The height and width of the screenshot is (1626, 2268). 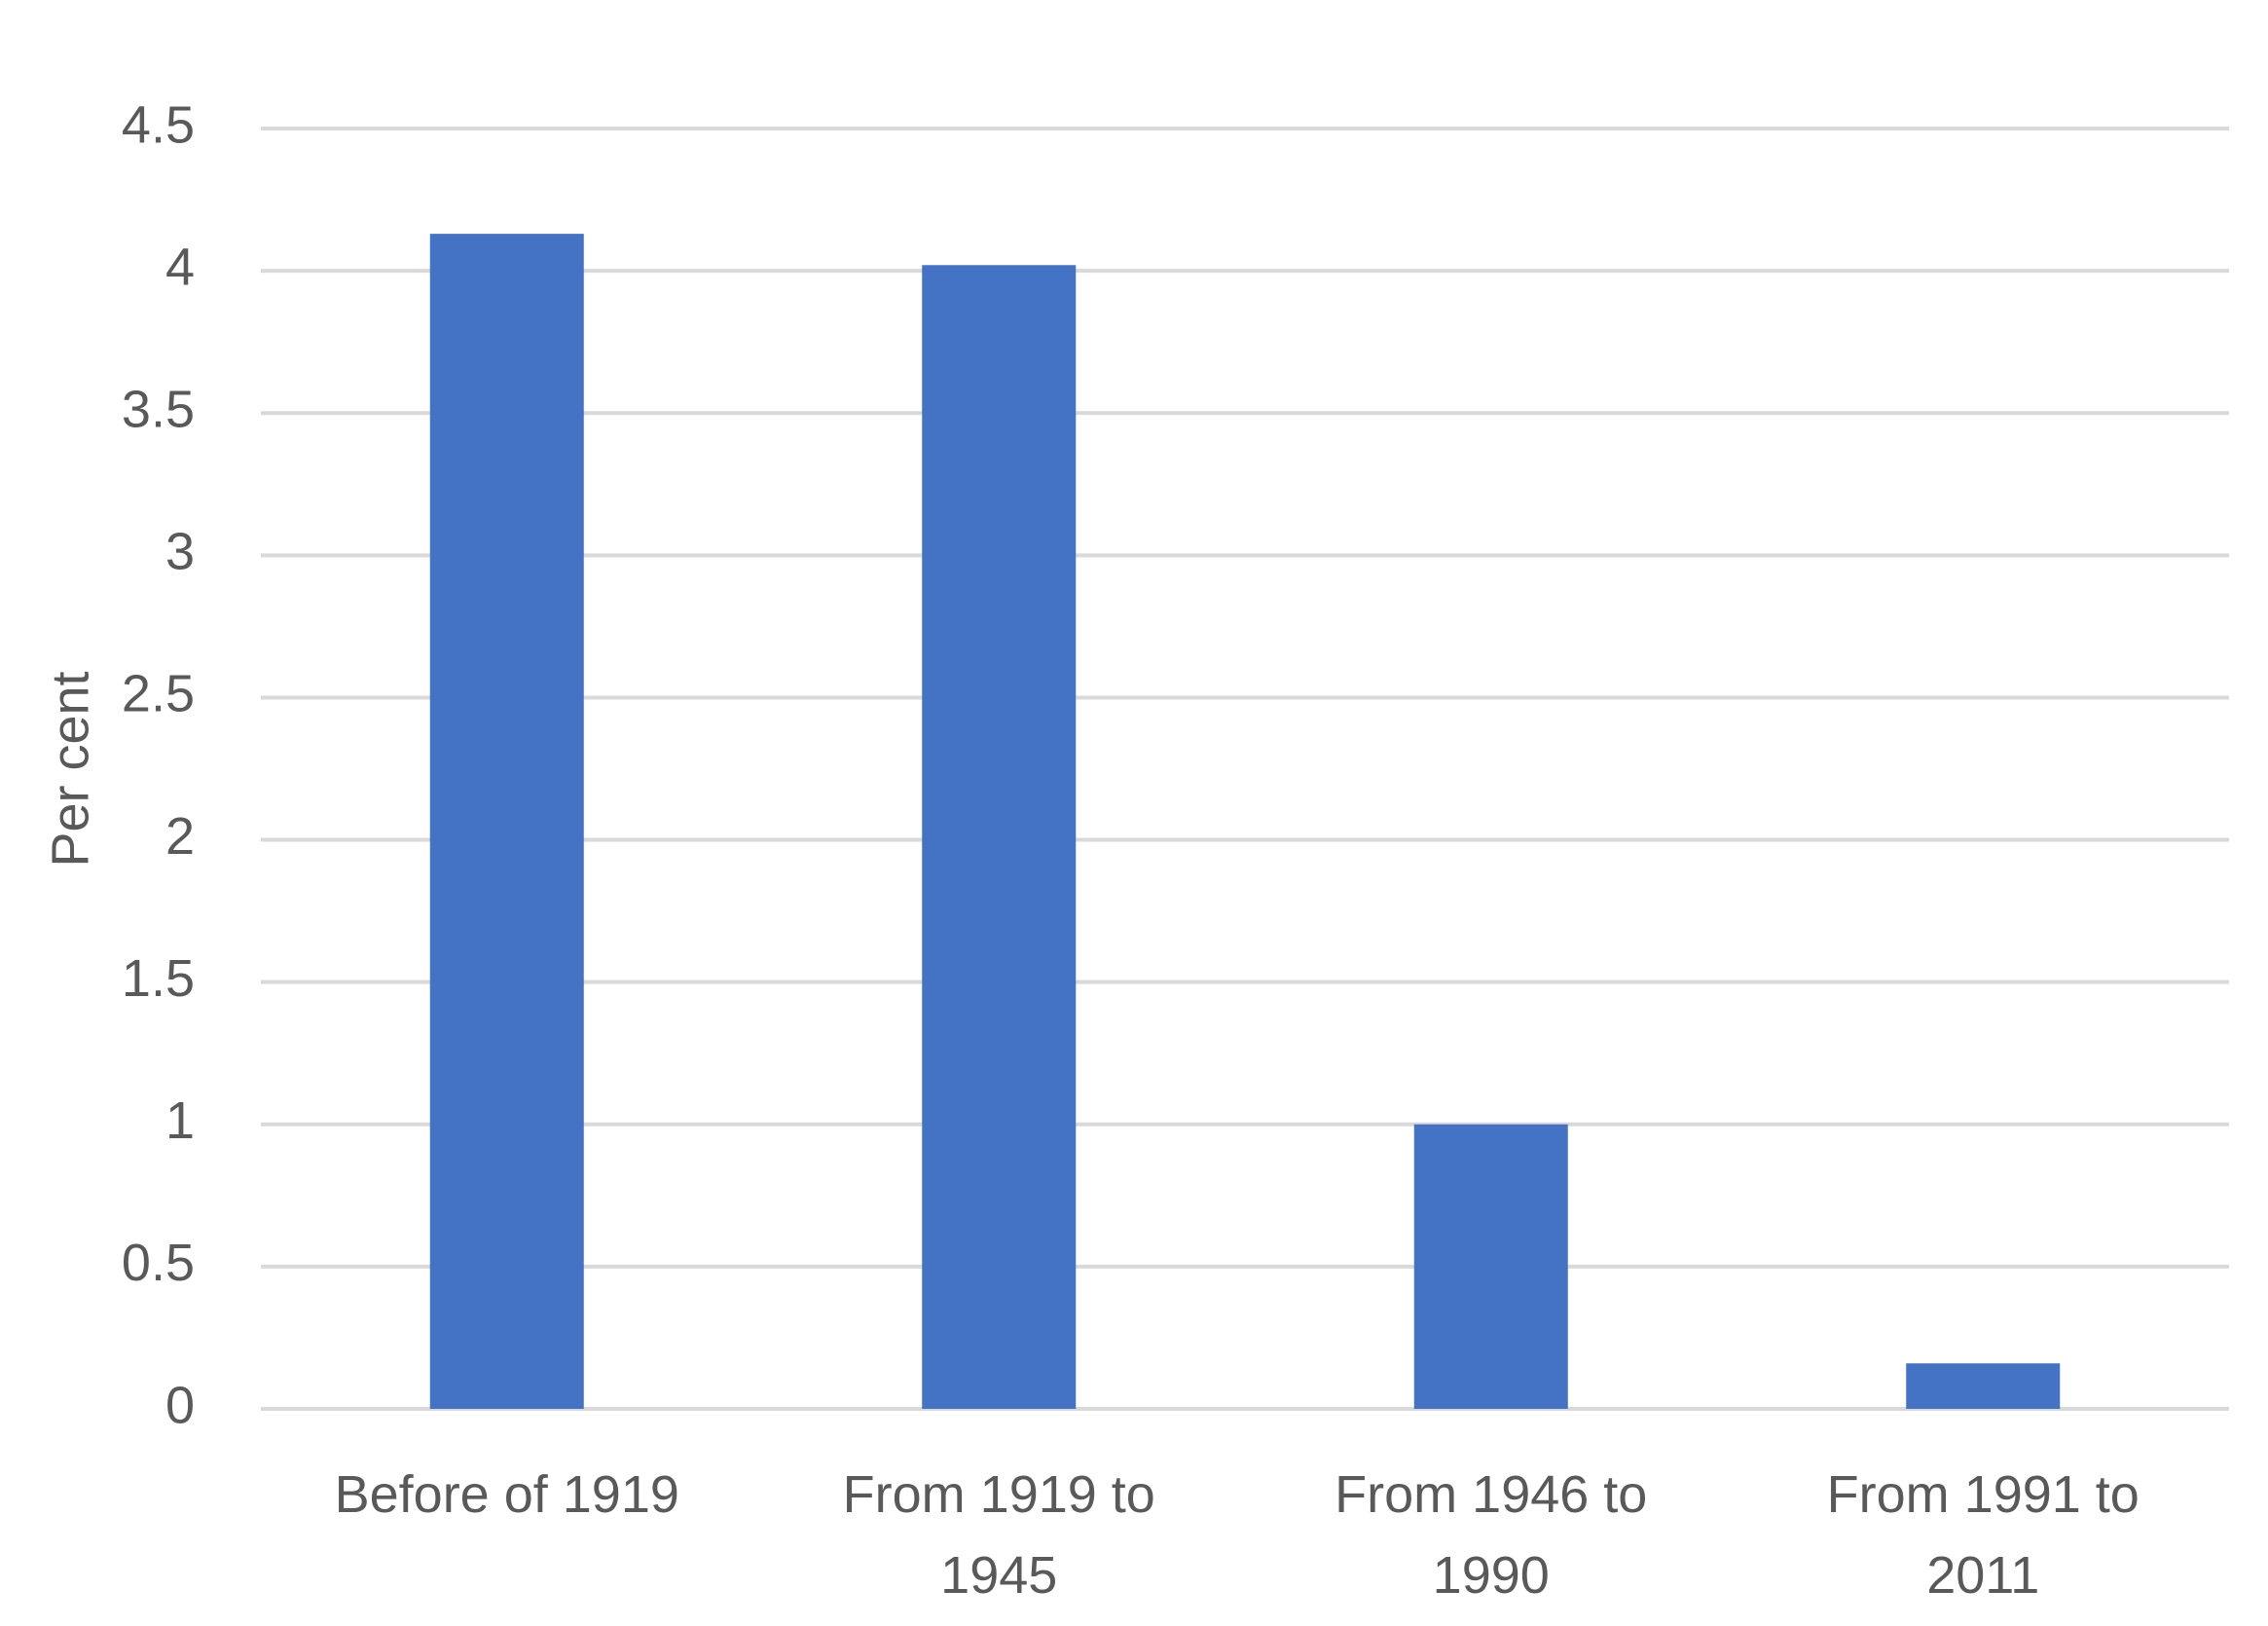 I want to click on x-category-label-line: Before of 1919, so click(x=507, y=1494).